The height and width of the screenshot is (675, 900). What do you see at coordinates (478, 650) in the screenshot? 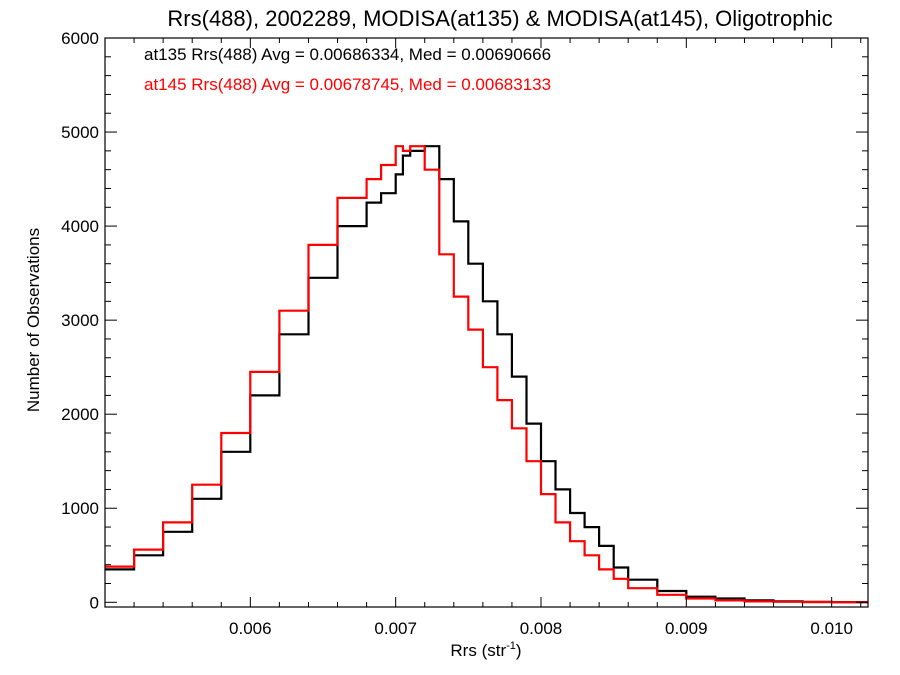
I see `x-axis-label-main: Rrs (str` at bounding box center [478, 650].